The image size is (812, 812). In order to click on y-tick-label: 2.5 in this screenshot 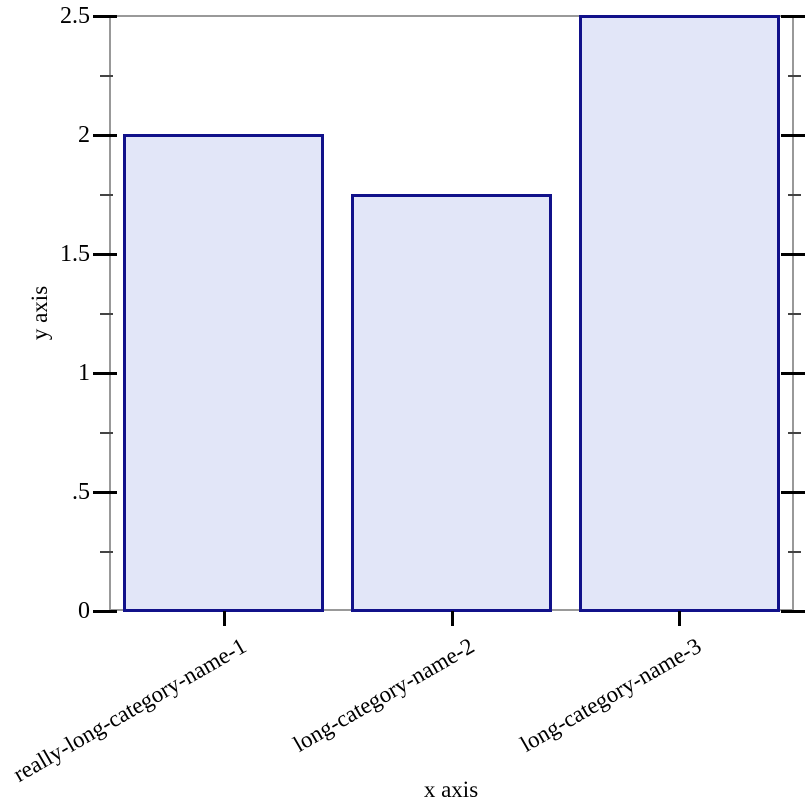, I will do `click(75, 16)`.